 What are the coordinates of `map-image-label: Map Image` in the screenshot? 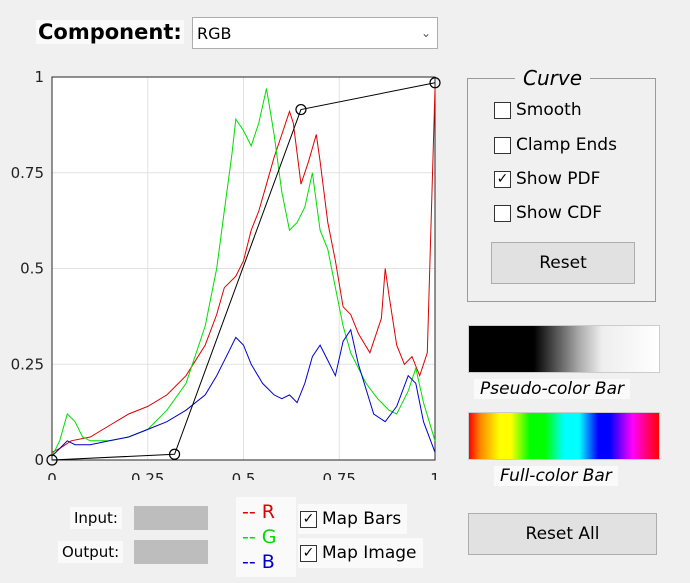 It's located at (369, 553).